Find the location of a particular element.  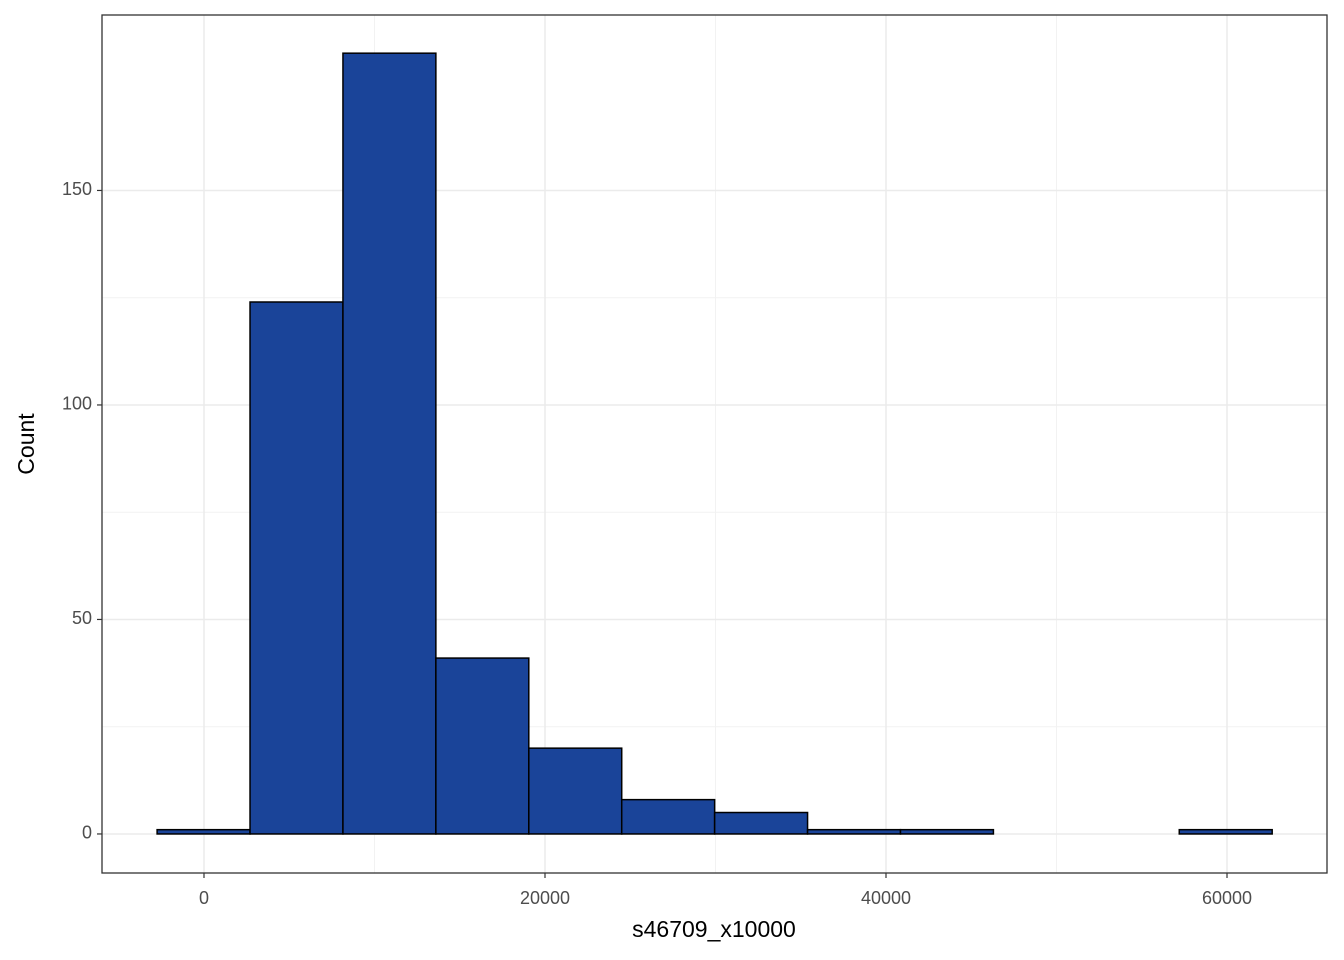

y-tick-label: 100 is located at coordinates (77, 404).